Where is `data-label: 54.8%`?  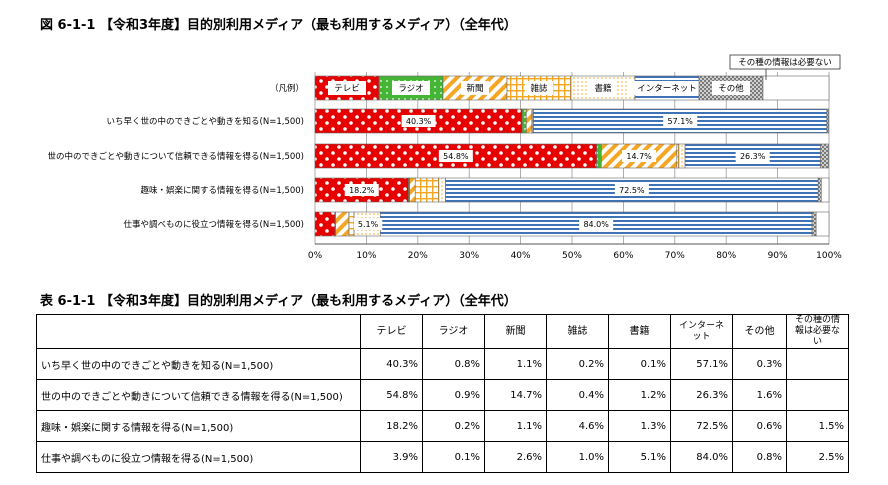 data-label: 54.8% is located at coordinates (456, 156).